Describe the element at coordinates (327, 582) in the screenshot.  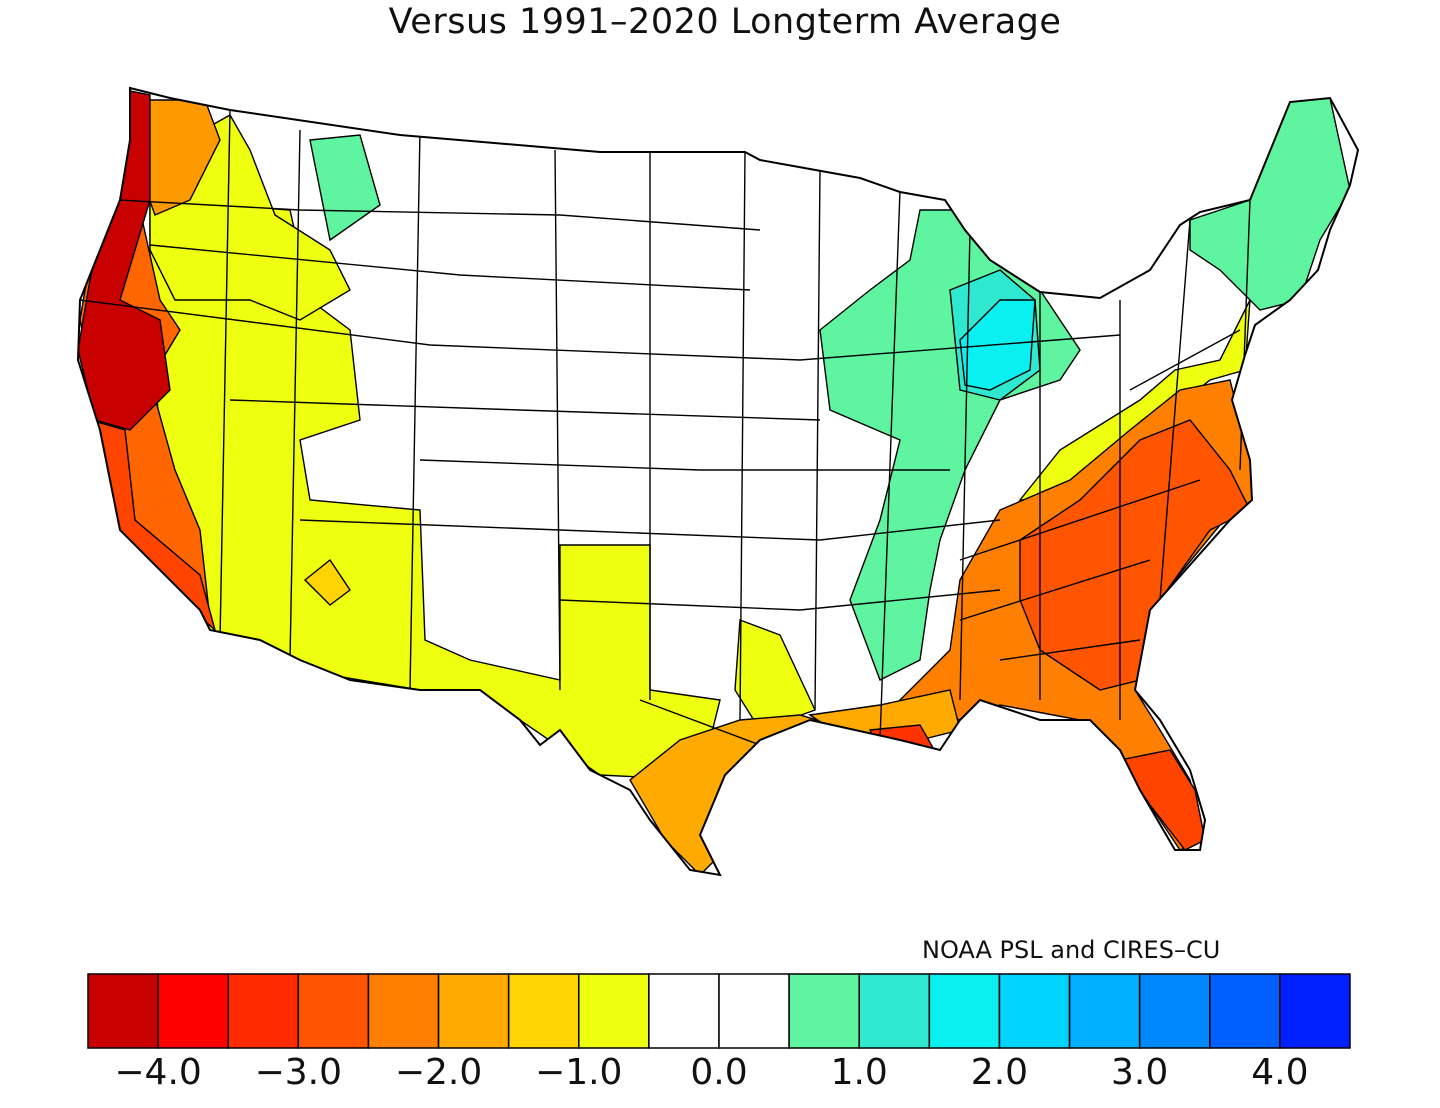
I see `region-az-gold` at that location.